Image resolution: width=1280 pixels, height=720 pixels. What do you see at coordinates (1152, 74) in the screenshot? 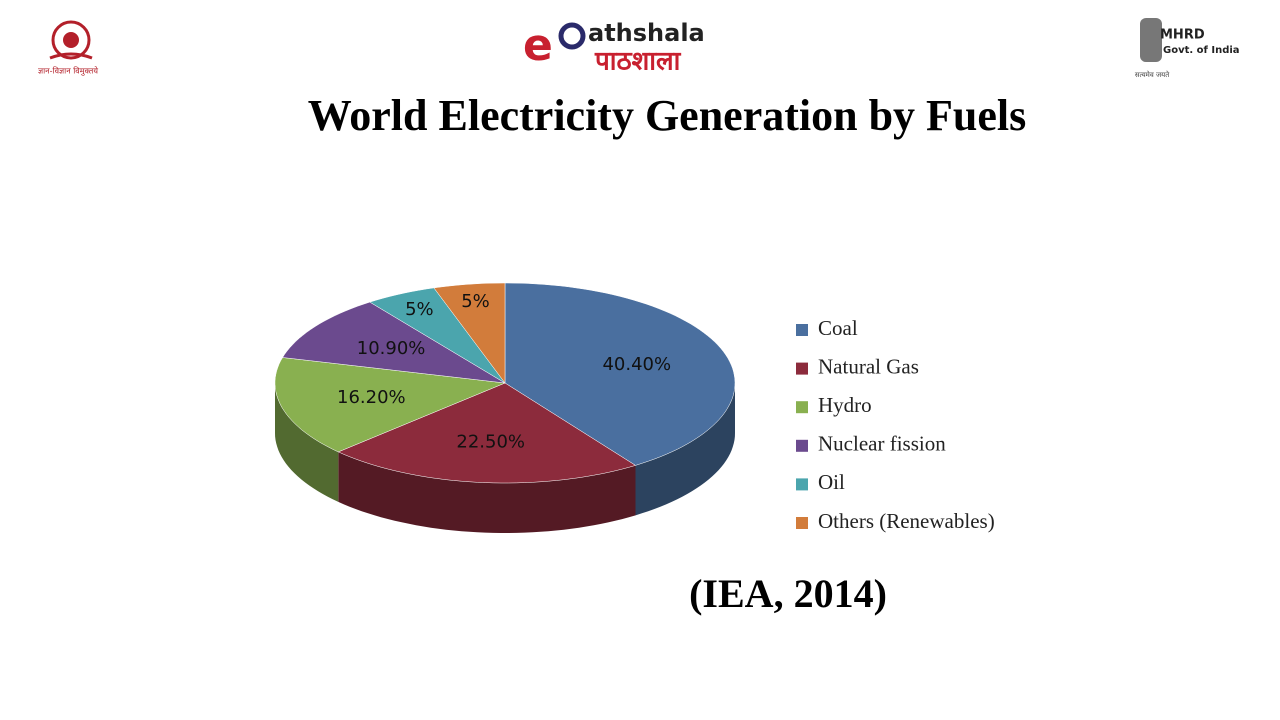
I see `logo-motto: सत्यमेव जयते` at bounding box center [1152, 74].